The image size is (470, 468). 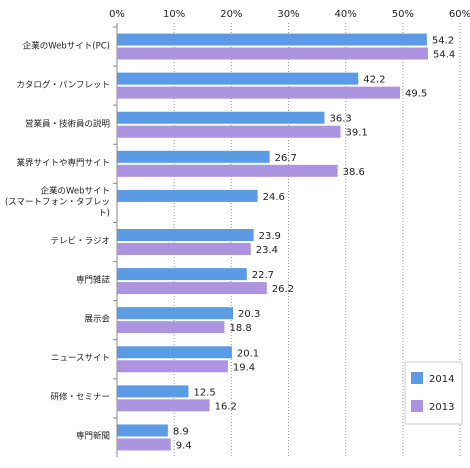 What do you see at coordinates (249, 314) in the screenshot?
I see `value-label: 20.3` at bounding box center [249, 314].